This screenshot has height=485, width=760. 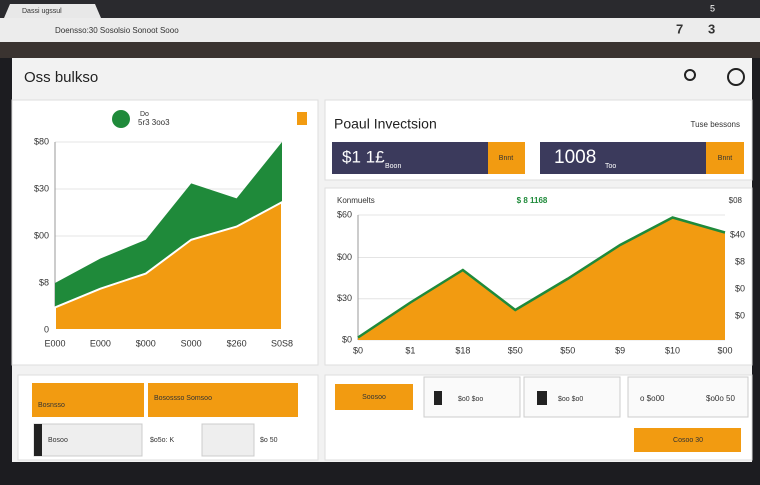 I want to click on clock-icon, so click(x=736, y=77).